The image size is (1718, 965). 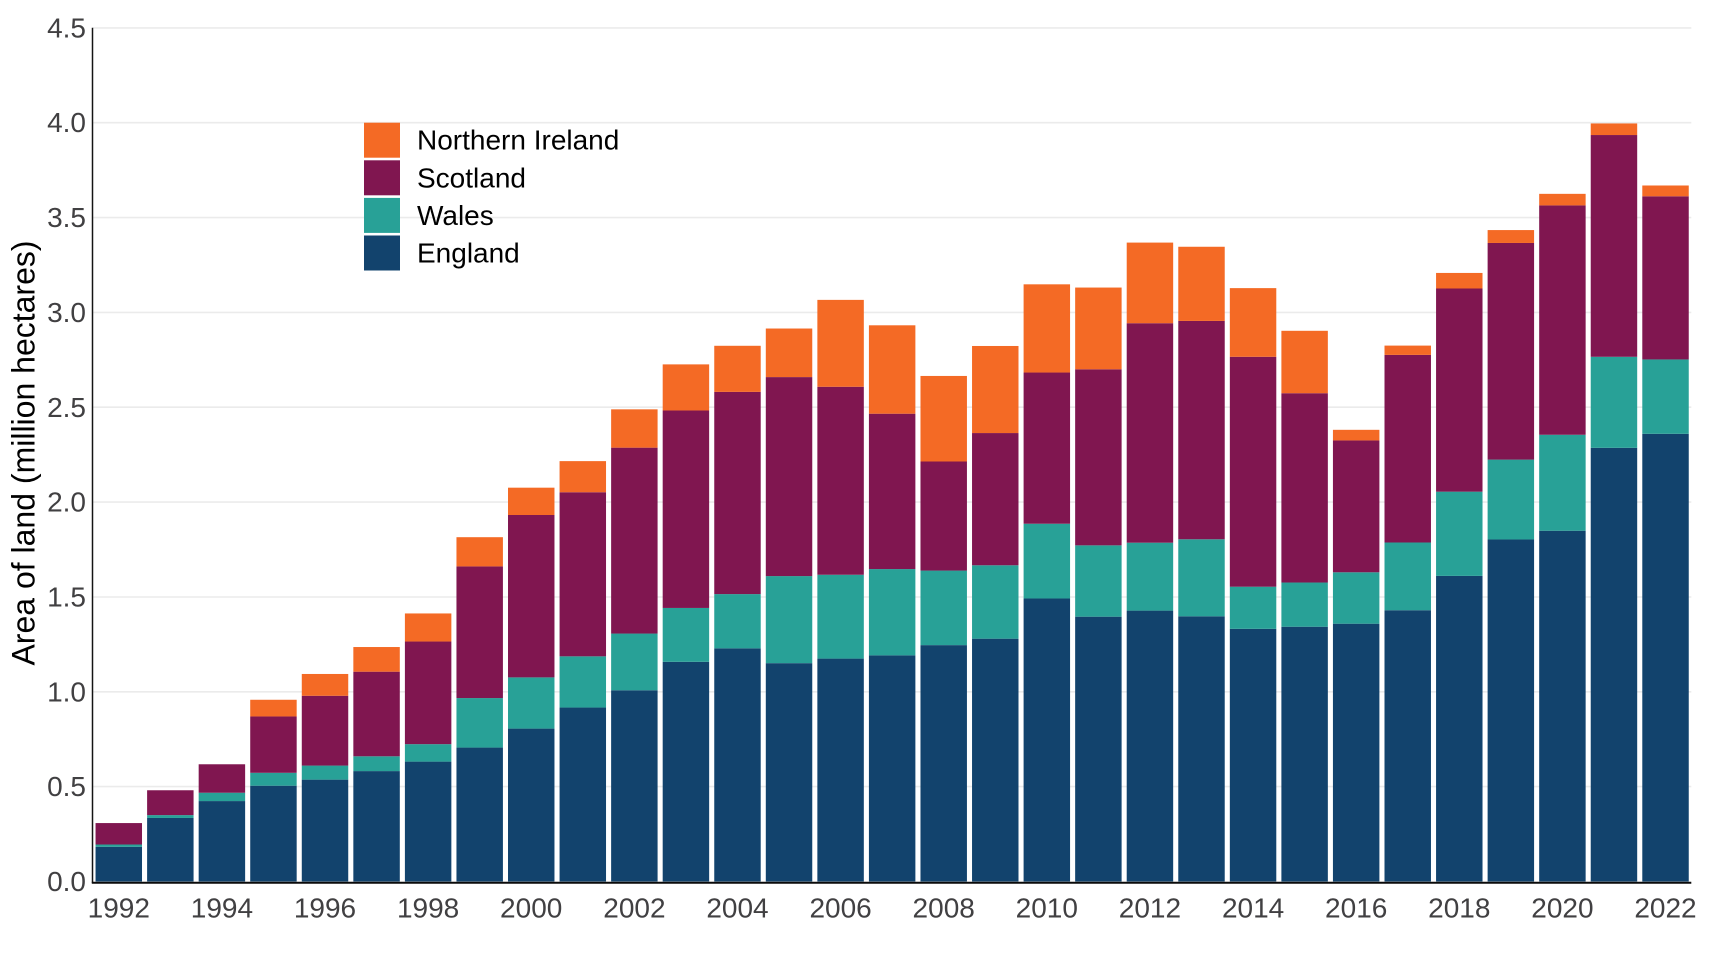 I want to click on svg-text: 2020, so click(x=1562, y=908).